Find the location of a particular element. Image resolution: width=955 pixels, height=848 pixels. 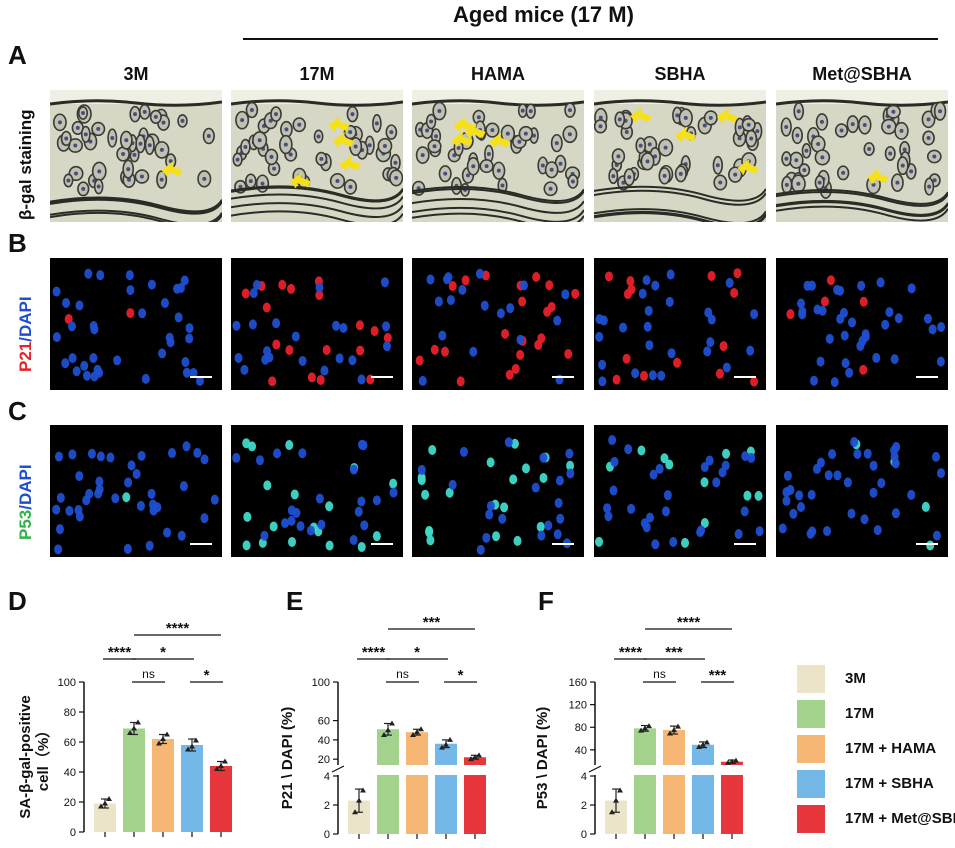

bgal-tissue-drawing is located at coordinates (680, 156).